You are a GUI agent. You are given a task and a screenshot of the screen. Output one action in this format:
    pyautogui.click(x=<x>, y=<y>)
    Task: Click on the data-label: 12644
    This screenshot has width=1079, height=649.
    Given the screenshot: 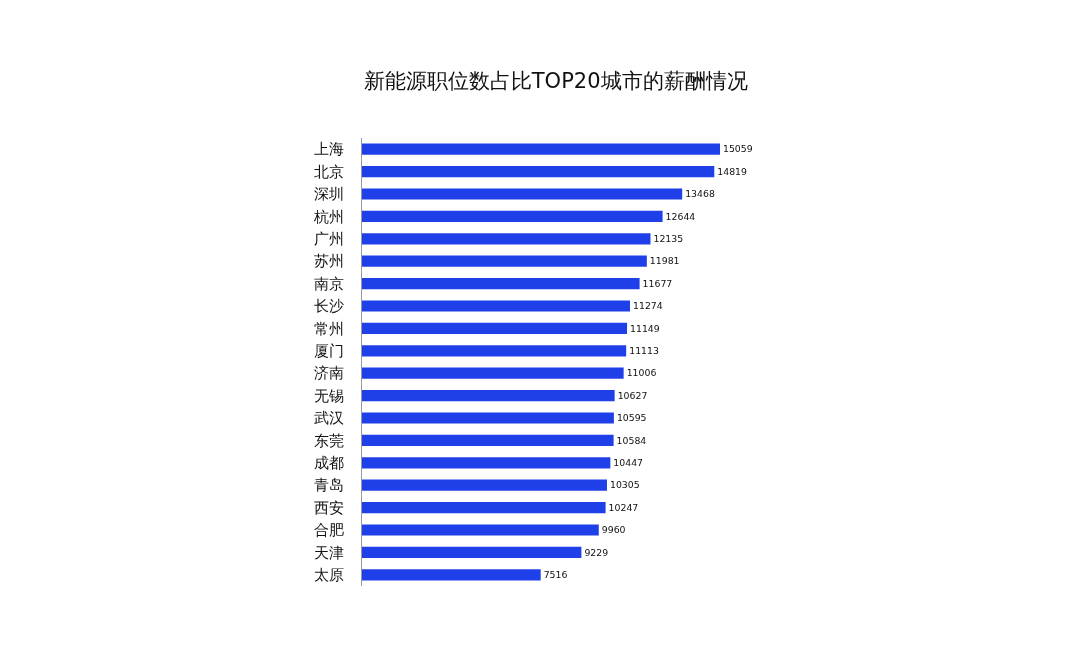 What is the action you would take?
    pyautogui.click(x=680, y=216)
    